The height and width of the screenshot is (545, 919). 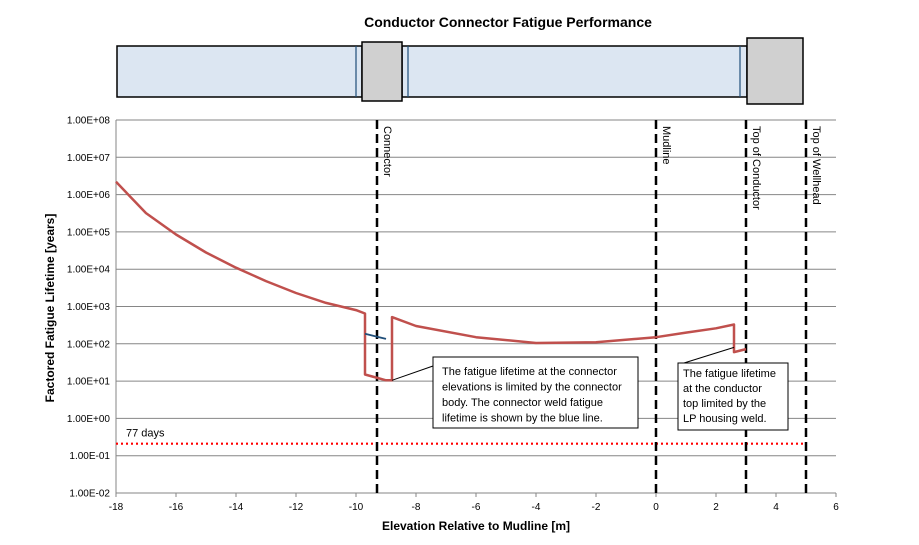 What do you see at coordinates (89, 232) in the screenshot?
I see `y-tick-label: 1.00E+05` at bounding box center [89, 232].